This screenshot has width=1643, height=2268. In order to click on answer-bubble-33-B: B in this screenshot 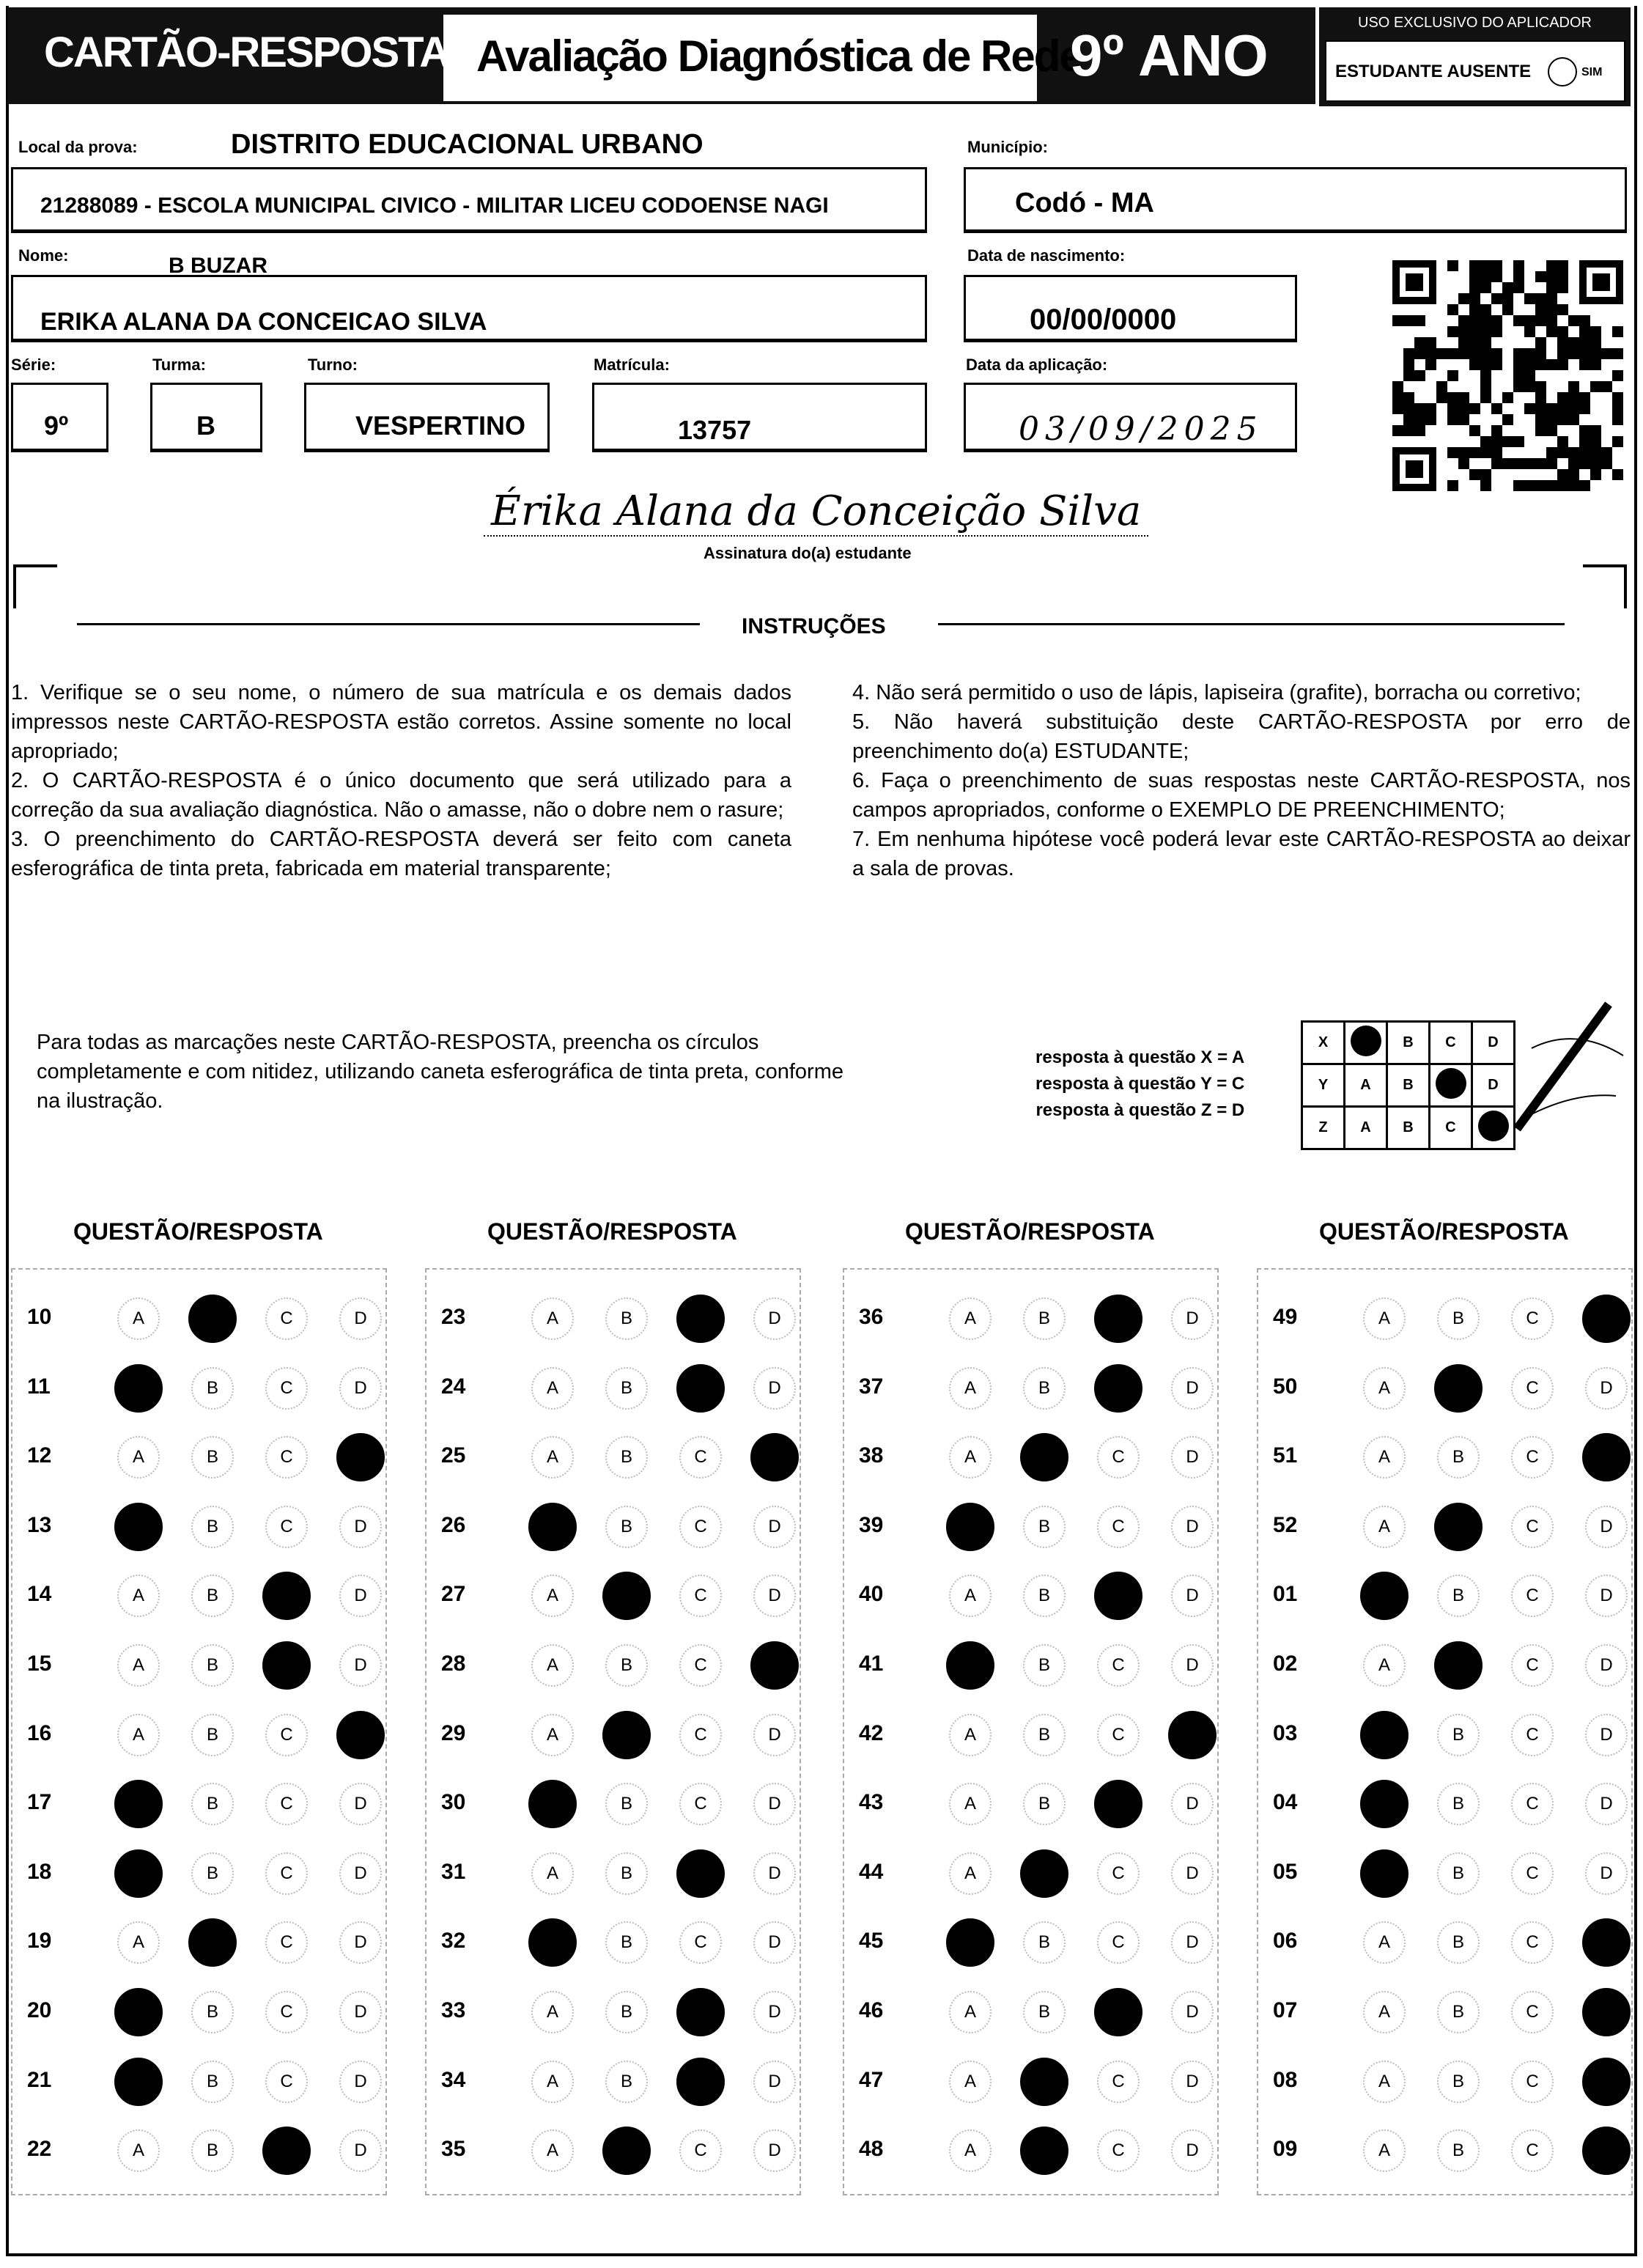, I will do `click(626, 2012)`.